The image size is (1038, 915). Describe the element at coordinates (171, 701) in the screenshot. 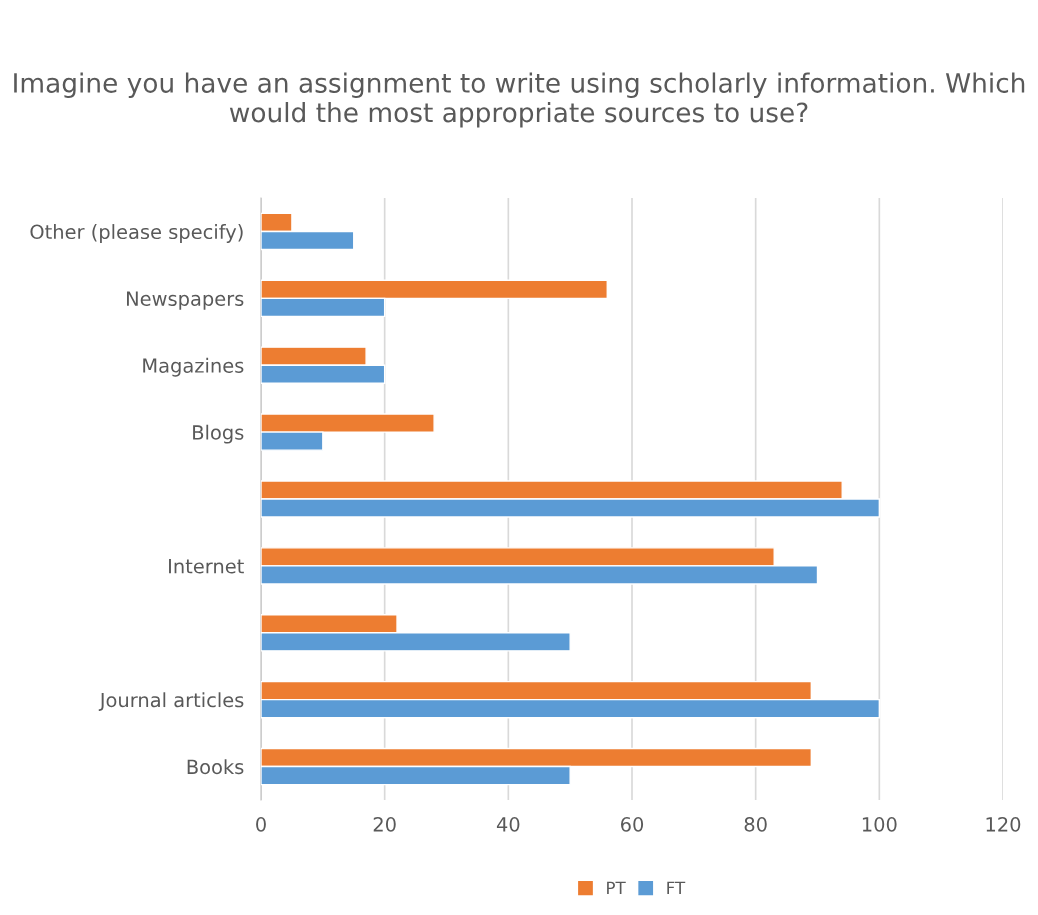

I see `y-tick-label: Journal articles` at that location.